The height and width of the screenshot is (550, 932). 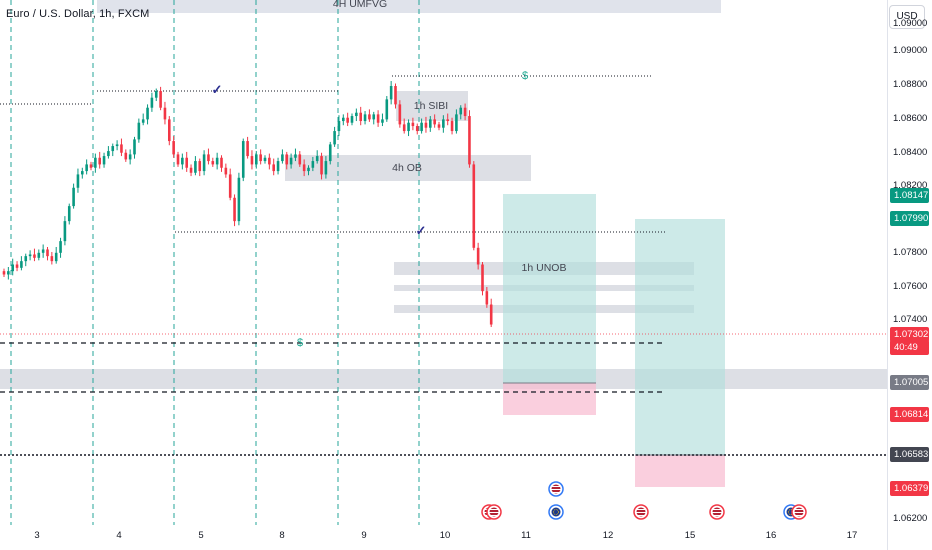 I want to click on long-position-2-stop, so click(x=680, y=471).